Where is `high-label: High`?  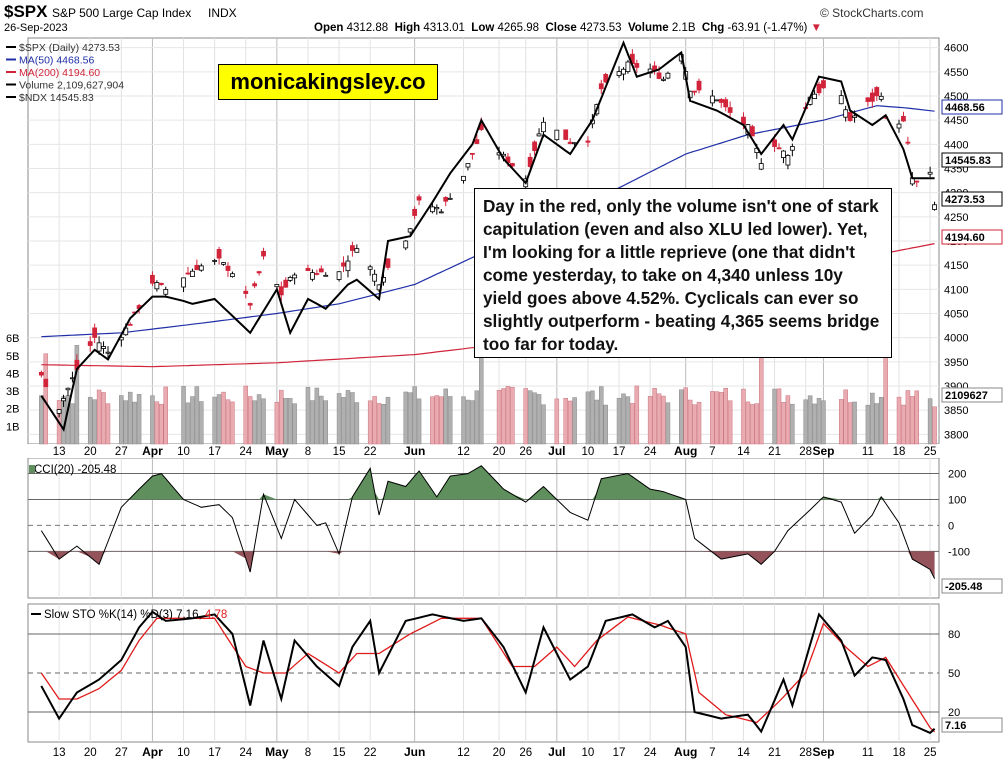 high-label: High is located at coordinates (407, 28).